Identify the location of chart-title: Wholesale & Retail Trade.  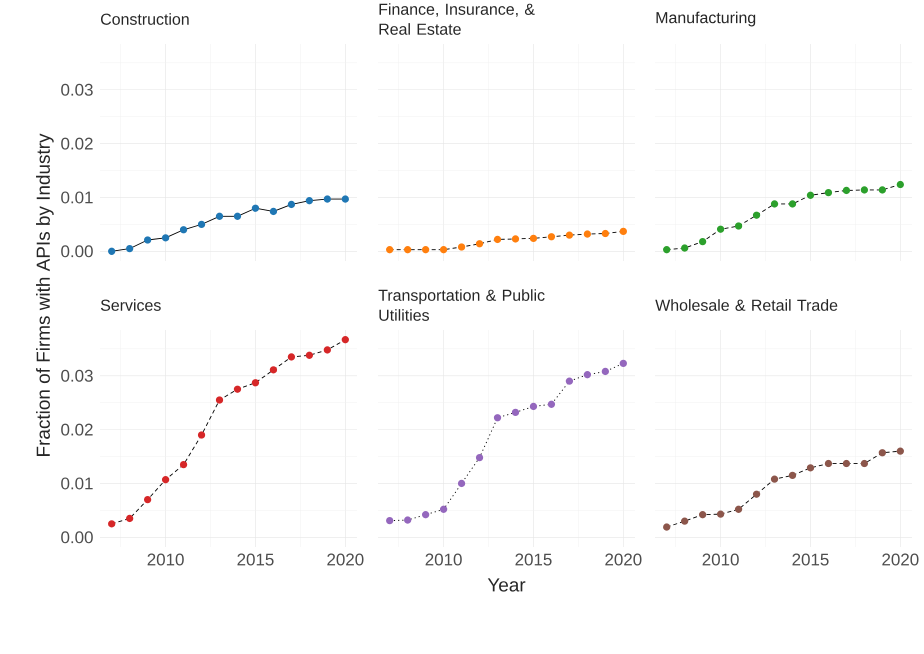
(746, 305).